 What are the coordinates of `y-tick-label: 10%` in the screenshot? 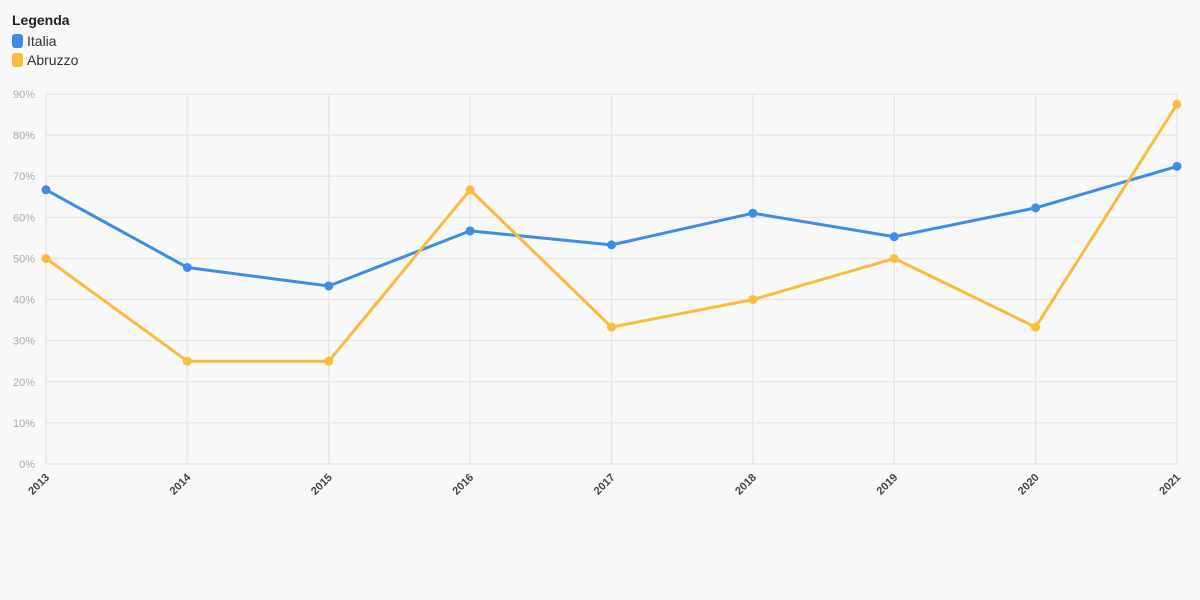 It's located at (24, 424).